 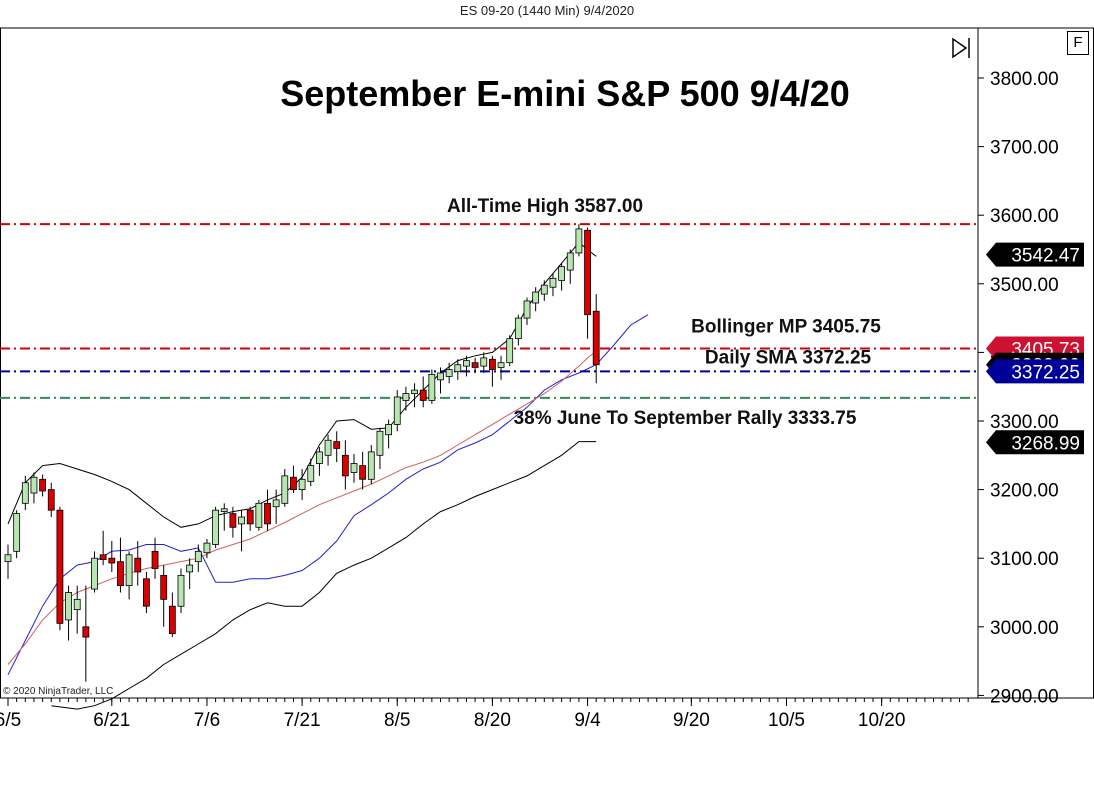 I want to click on x-tick-label: 7/21, so click(x=302, y=720).